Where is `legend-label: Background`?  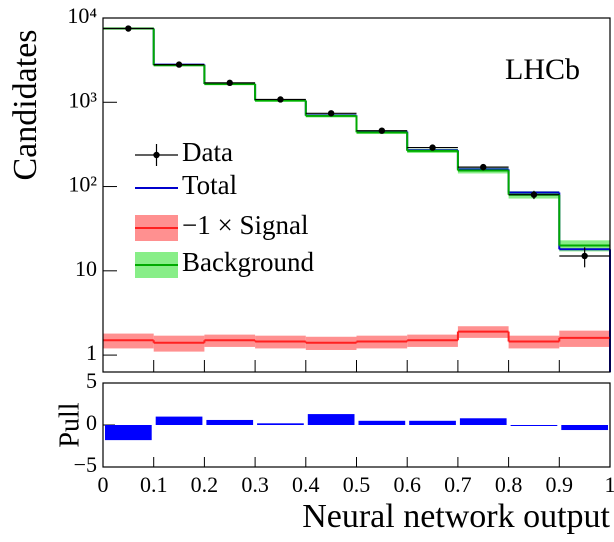 legend-label: Background is located at coordinates (248, 262).